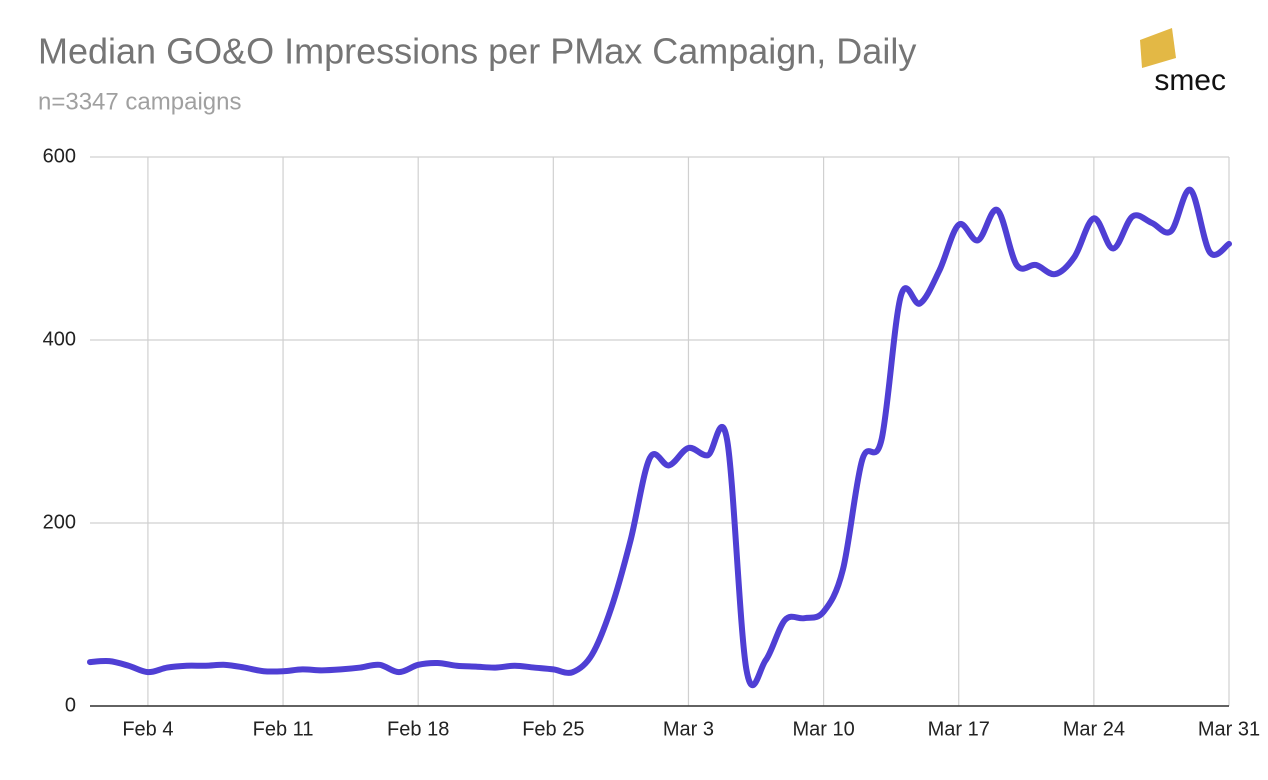 The width and height of the screenshot is (1268, 780). Describe the element at coordinates (1158, 48) in the screenshot. I see `logo-icon` at that location.